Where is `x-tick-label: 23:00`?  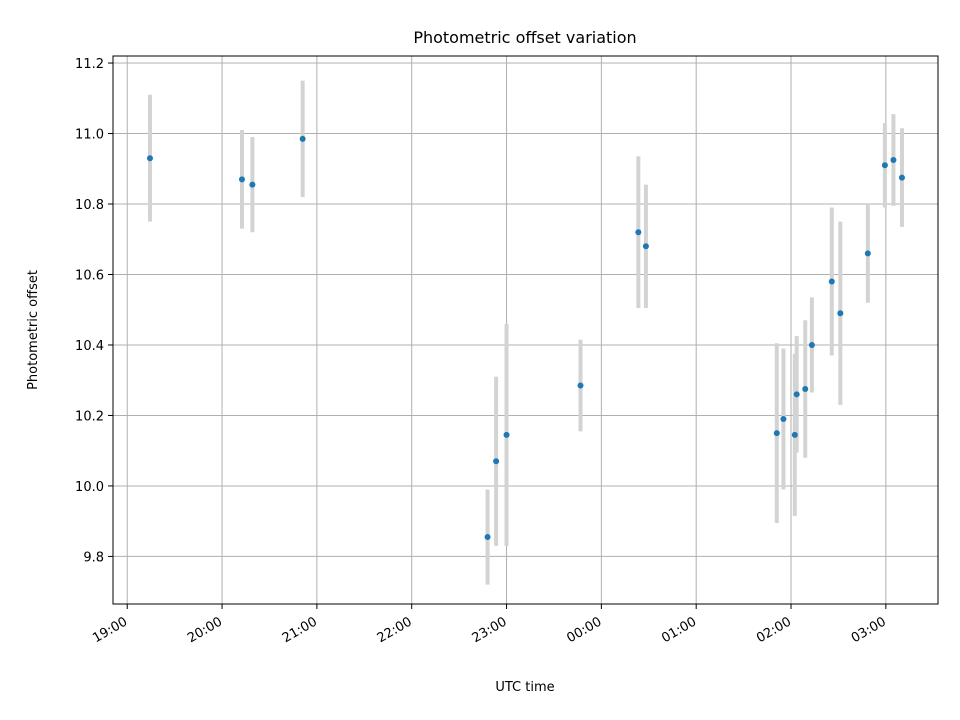
x-tick-label: 23:00 is located at coordinates (490, 630).